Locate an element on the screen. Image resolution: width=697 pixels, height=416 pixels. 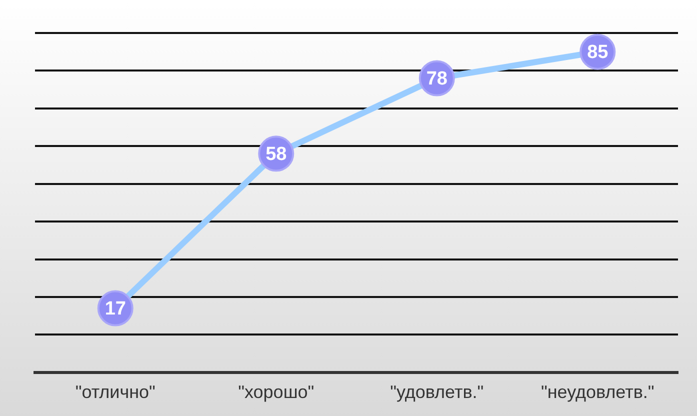
data-label: 85 is located at coordinates (598, 53).